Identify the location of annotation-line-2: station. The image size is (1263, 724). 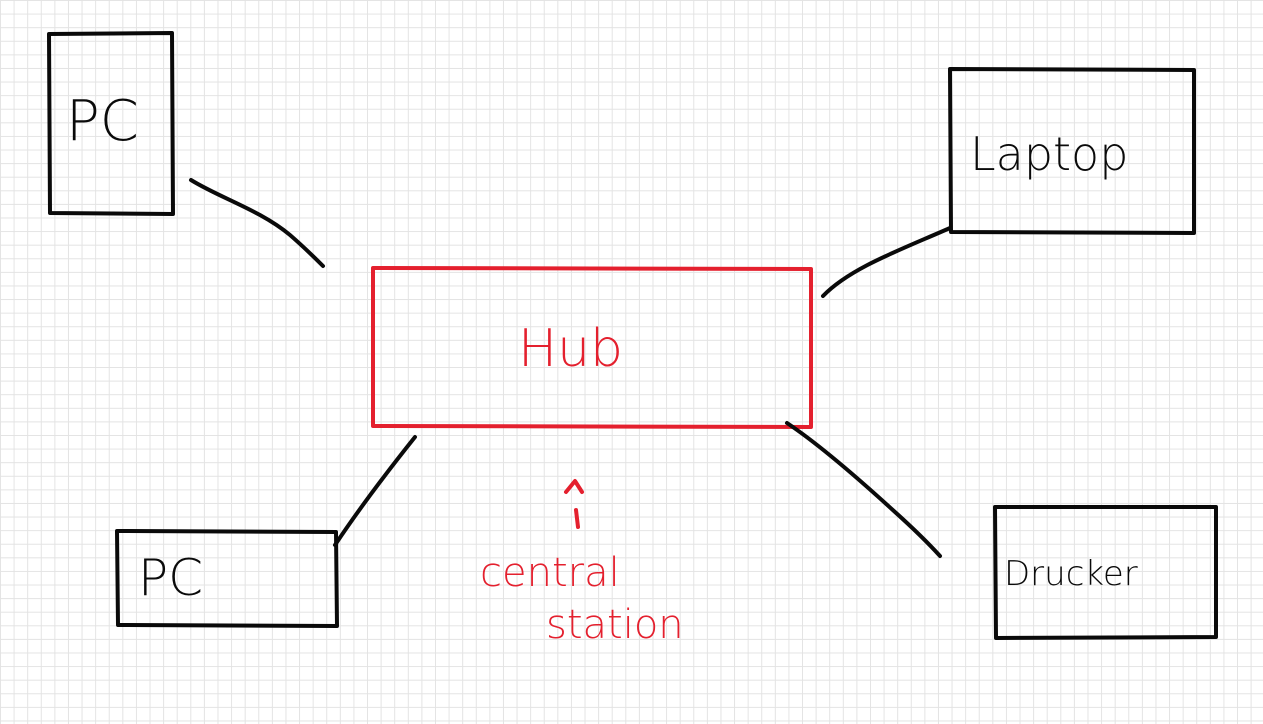
(615, 625).